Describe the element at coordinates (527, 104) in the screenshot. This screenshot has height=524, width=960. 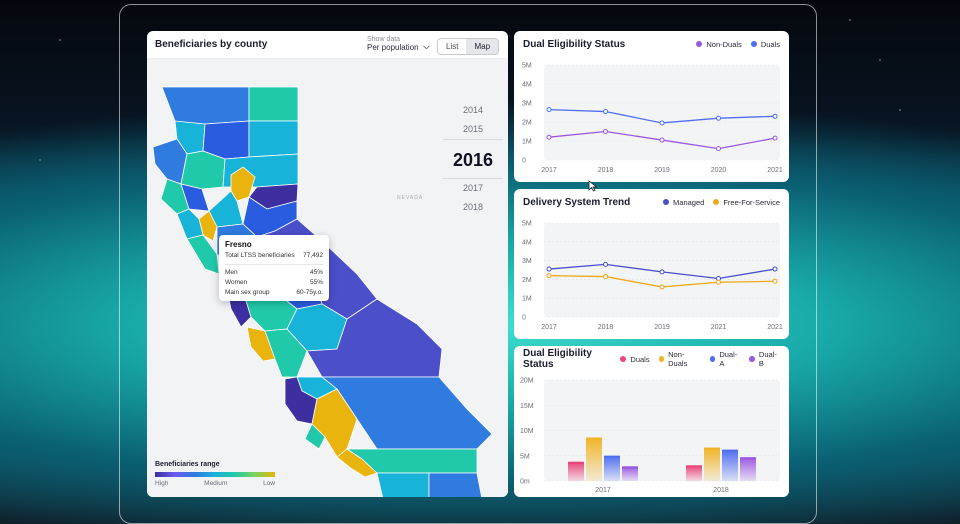
I see `y-tick-label: 3M` at that location.